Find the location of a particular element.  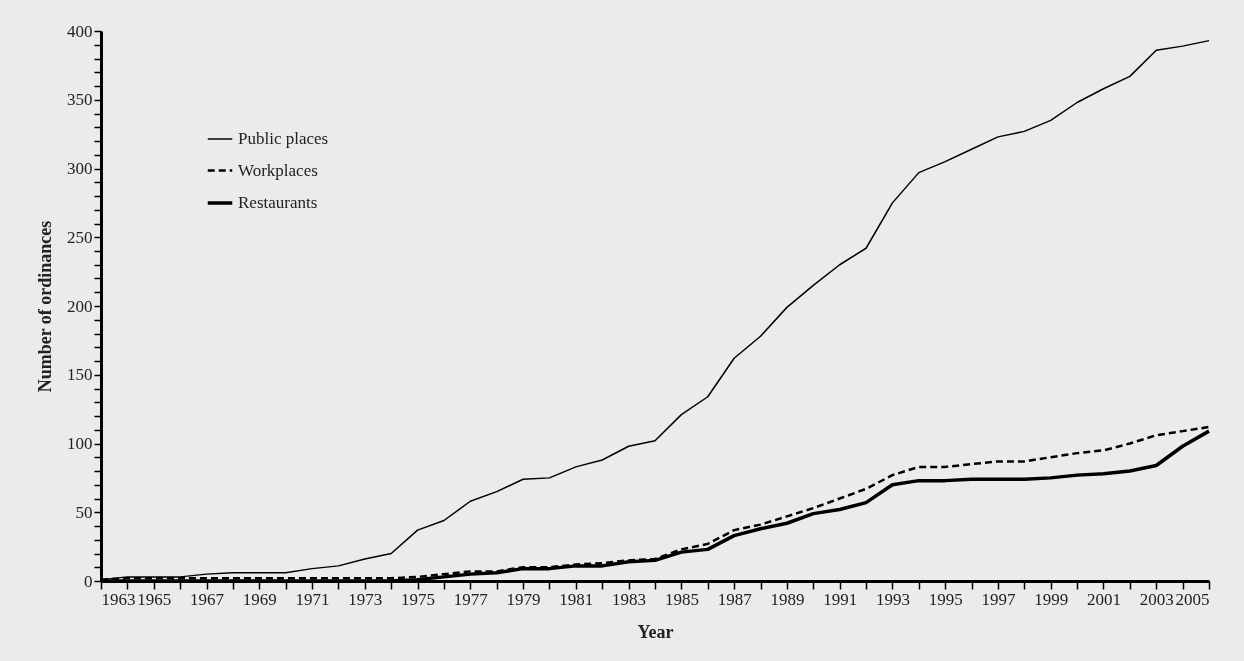

y-tick-label: 300 is located at coordinates (80, 168).